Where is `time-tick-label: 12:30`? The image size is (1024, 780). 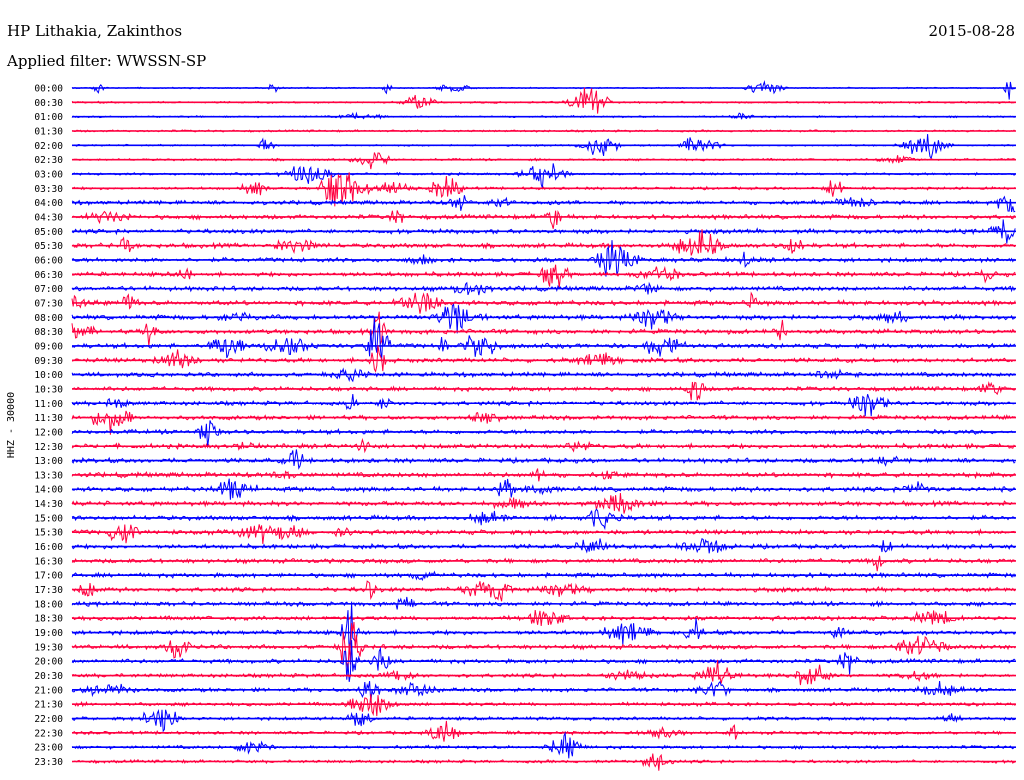
time-tick-label: 12:30 is located at coordinates (48, 447).